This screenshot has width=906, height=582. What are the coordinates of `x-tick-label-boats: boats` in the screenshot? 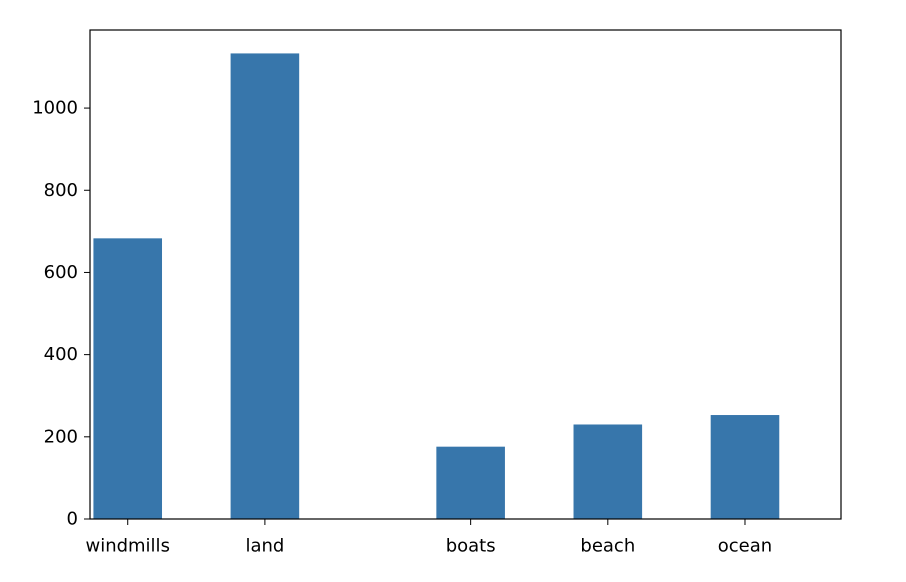 It's located at (471, 546).